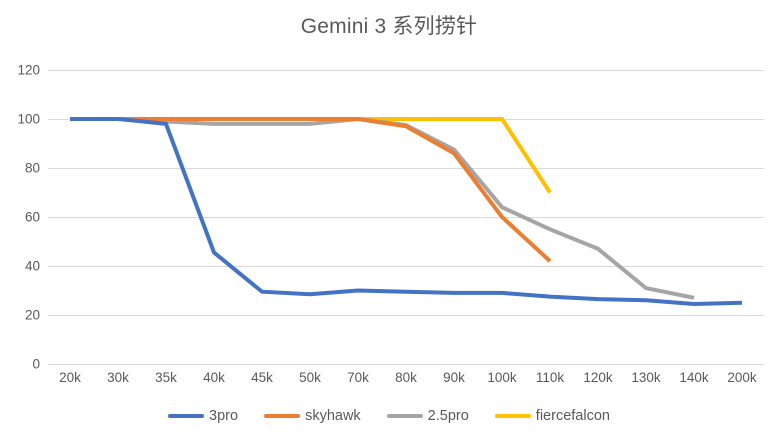 The image size is (778, 443). Describe the element at coordinates (224, 416) in the screenshot. I see `legend-label: 3pro` at that location.